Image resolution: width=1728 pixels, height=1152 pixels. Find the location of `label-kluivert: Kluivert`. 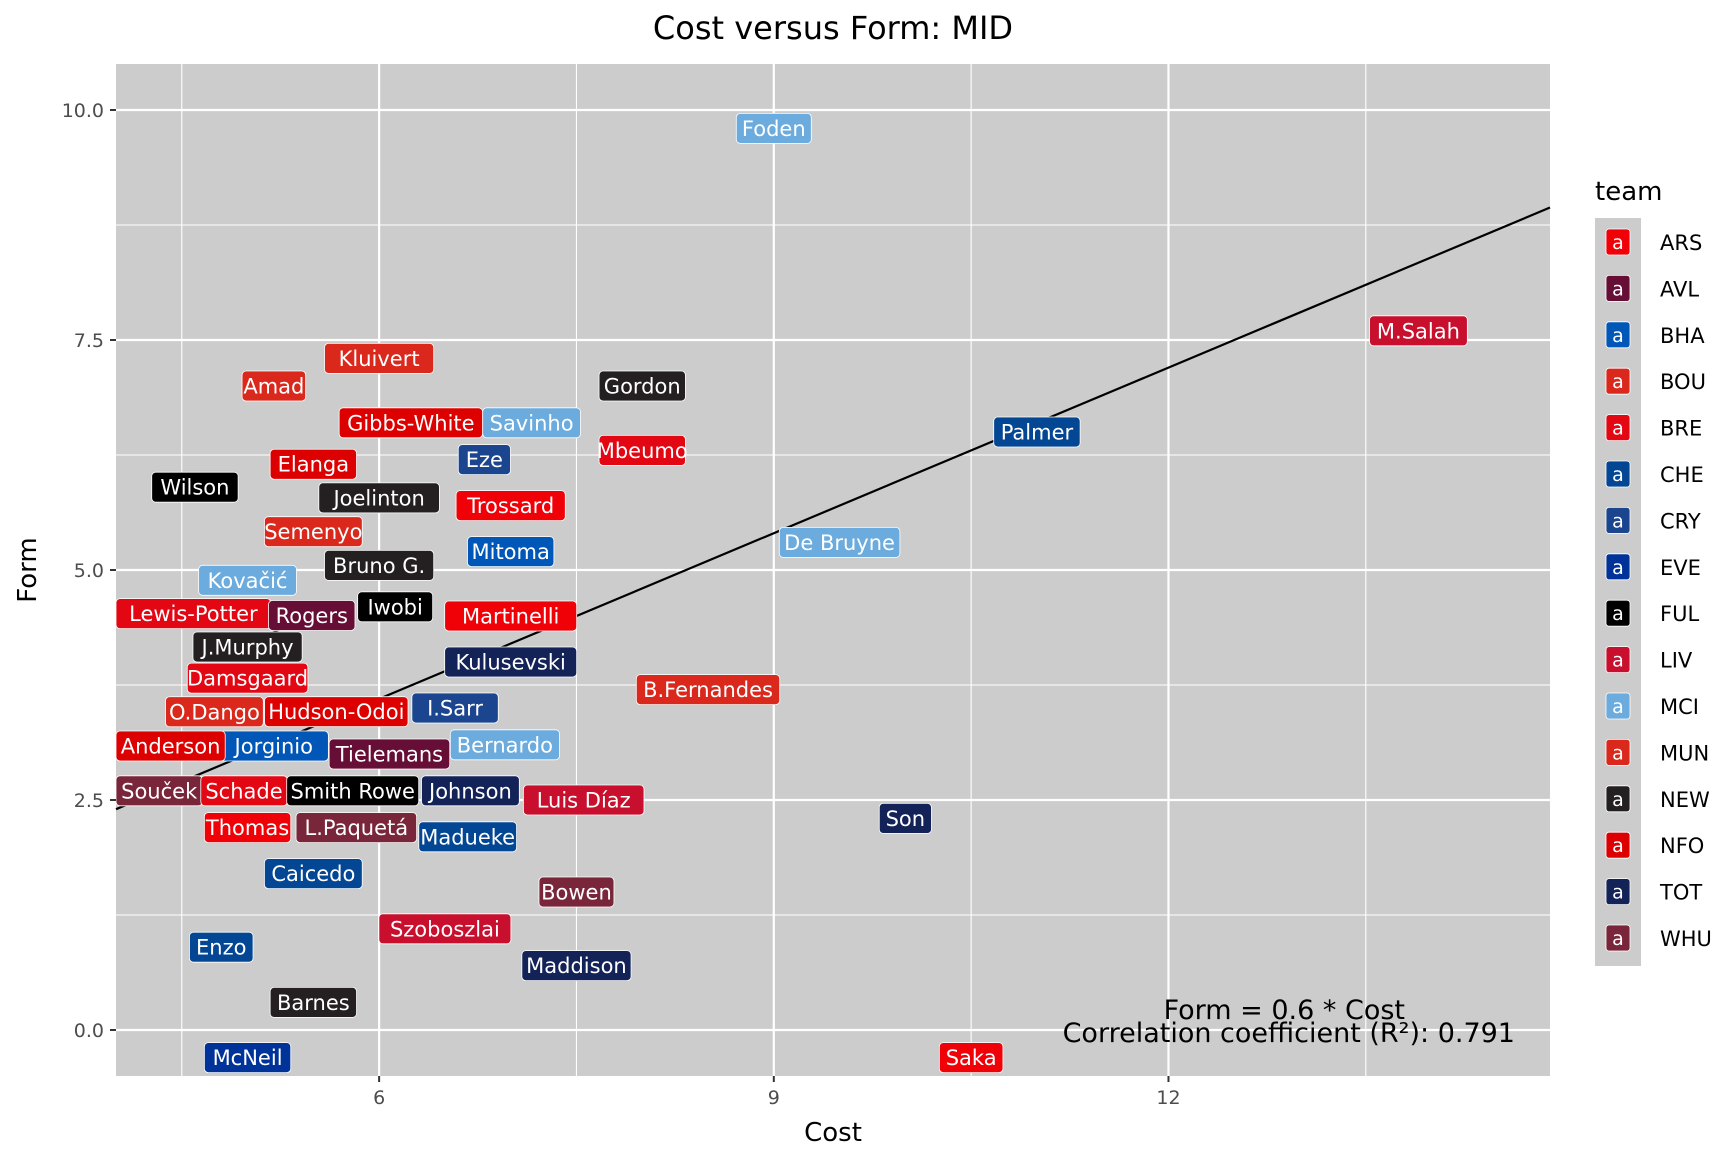

label-kluivert: Kluivert is located at coordinates (379, 358).